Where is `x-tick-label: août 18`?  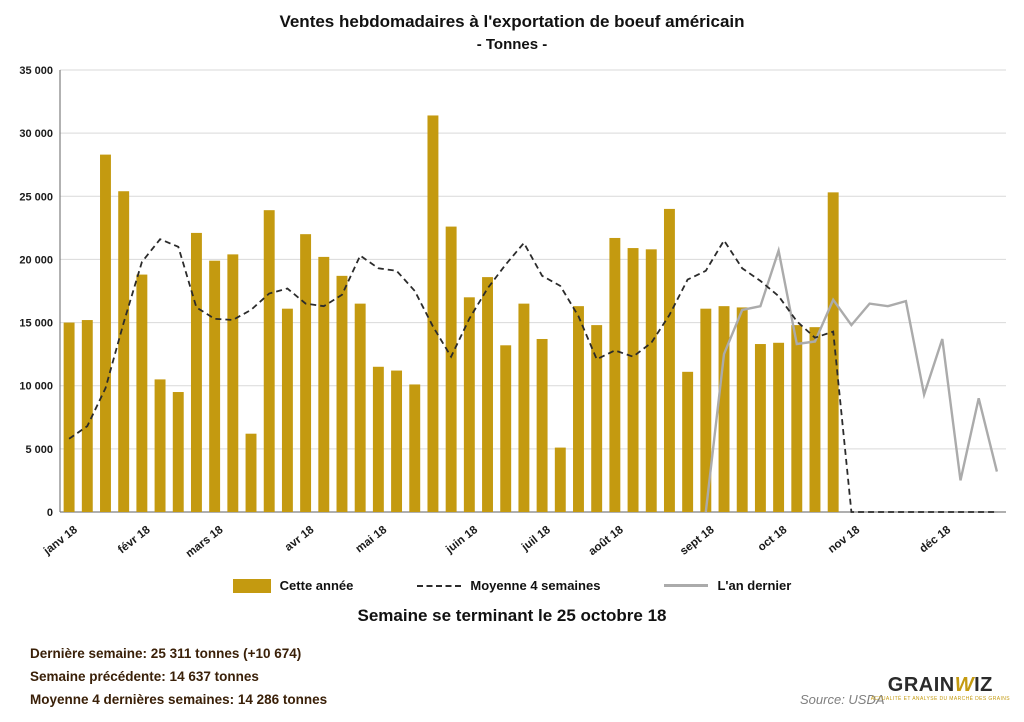 x-tick-label: août 18 is located at coordinates (607, 541).